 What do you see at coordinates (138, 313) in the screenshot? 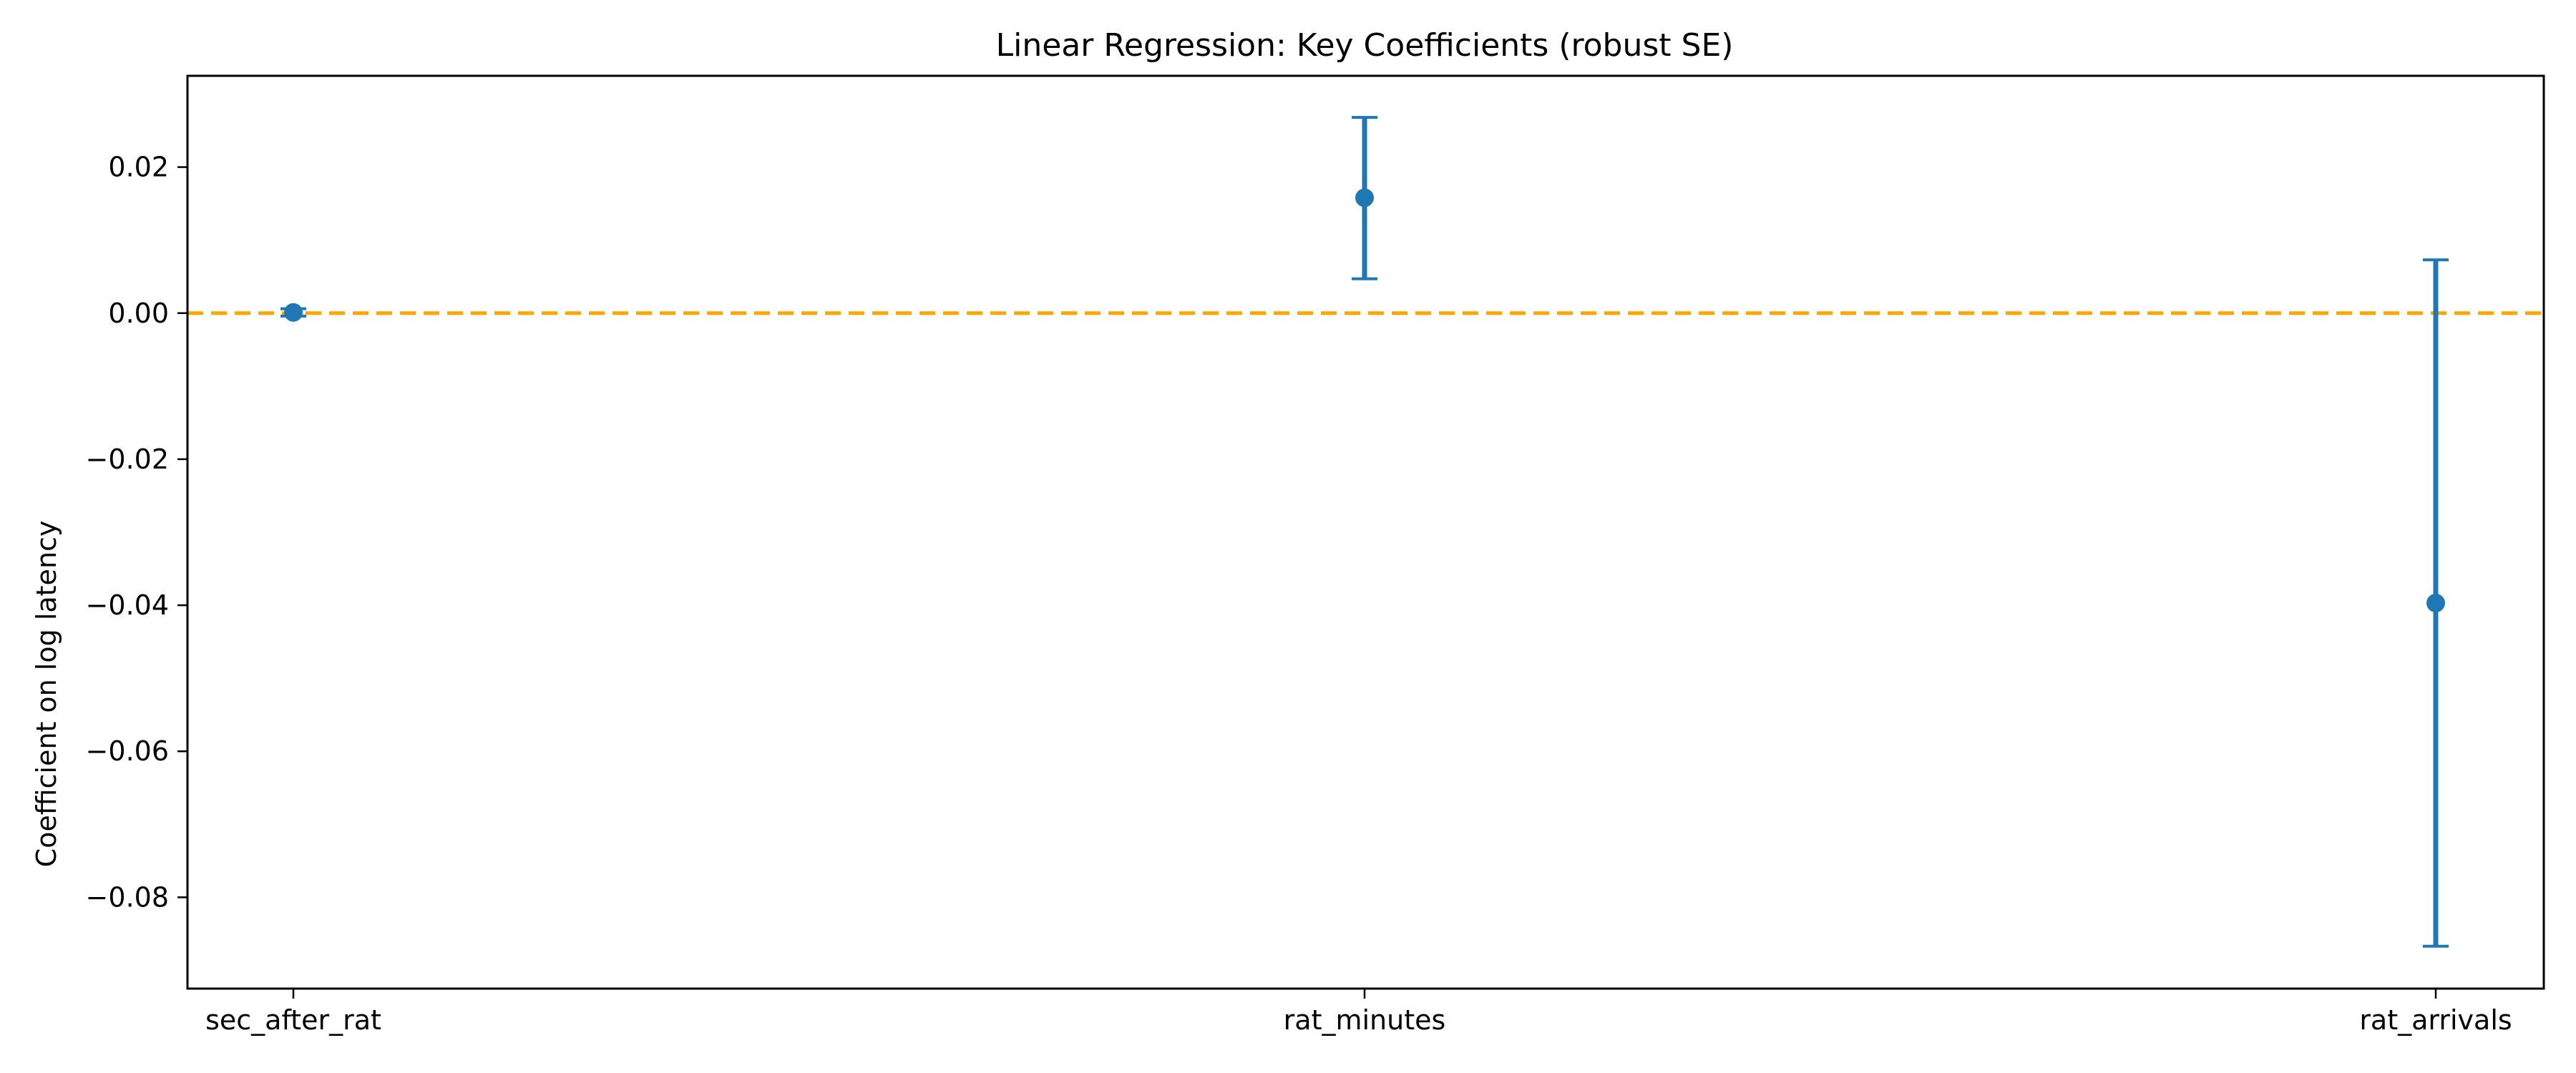
I see `y-tick-label: 0.00` at bounding box center [138, 313].